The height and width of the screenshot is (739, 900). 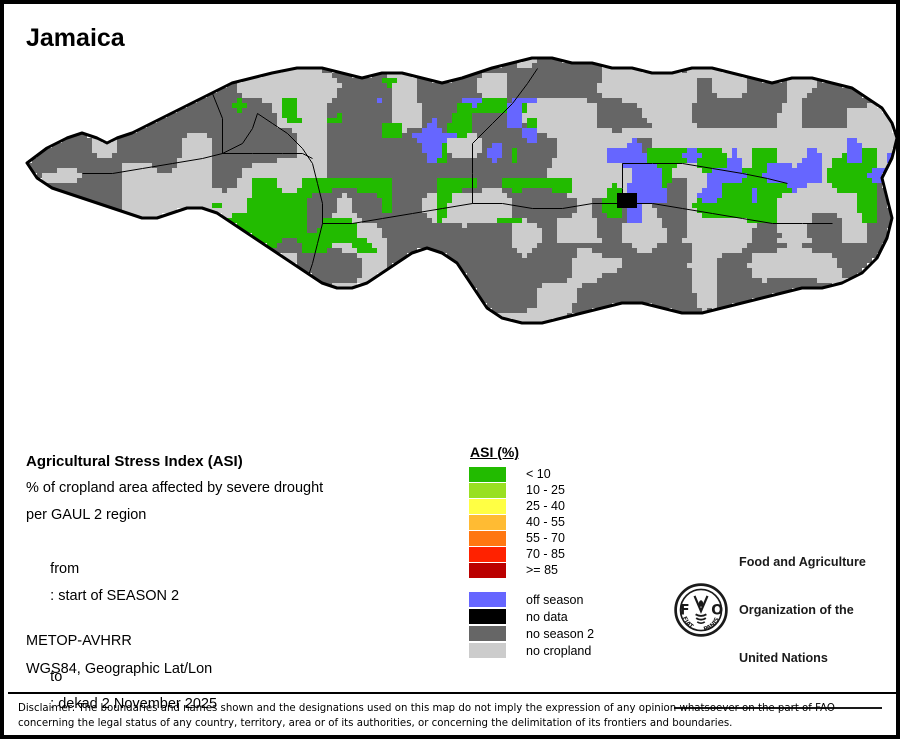 What do you see at coordinates (236, 686) in the screenshot?
I see `period-to-row: to : dekad 2 November 2025` at bounding box center [236, 686].